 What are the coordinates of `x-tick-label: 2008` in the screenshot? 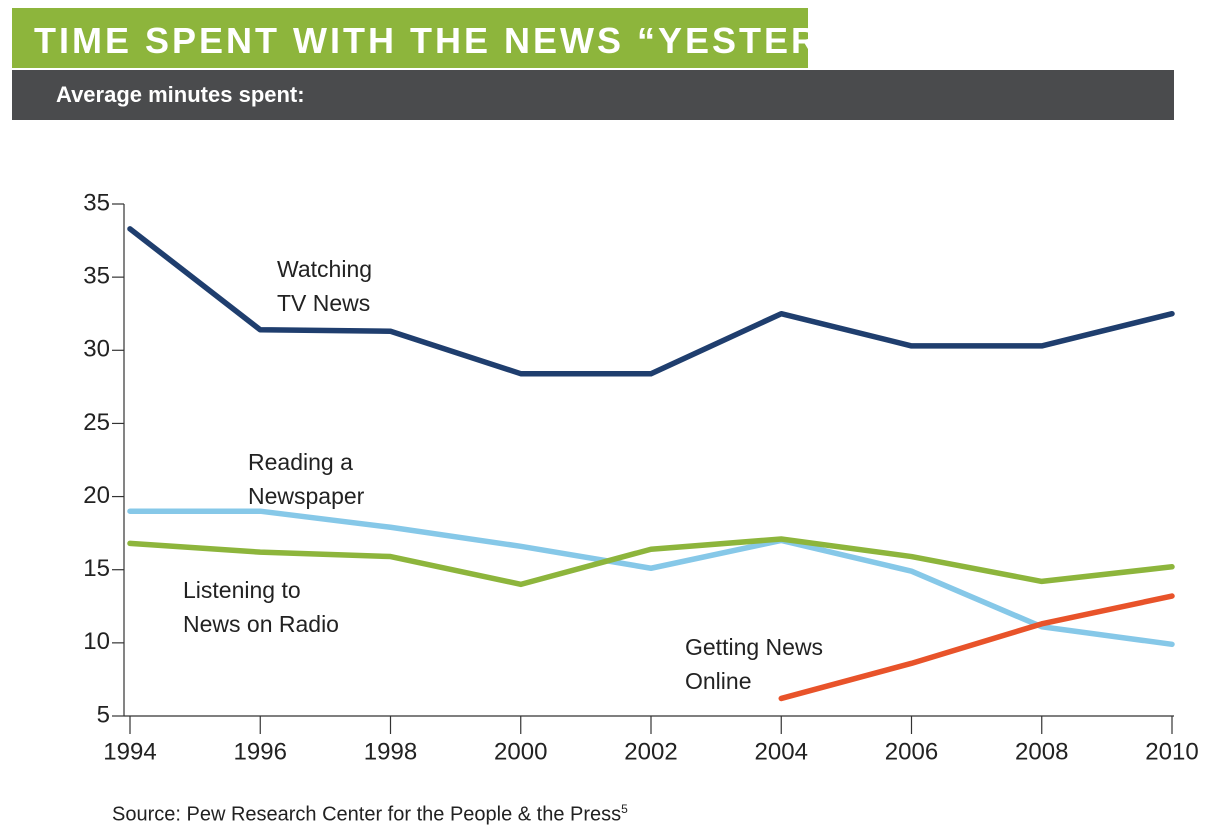 It's located at (1041, 751).